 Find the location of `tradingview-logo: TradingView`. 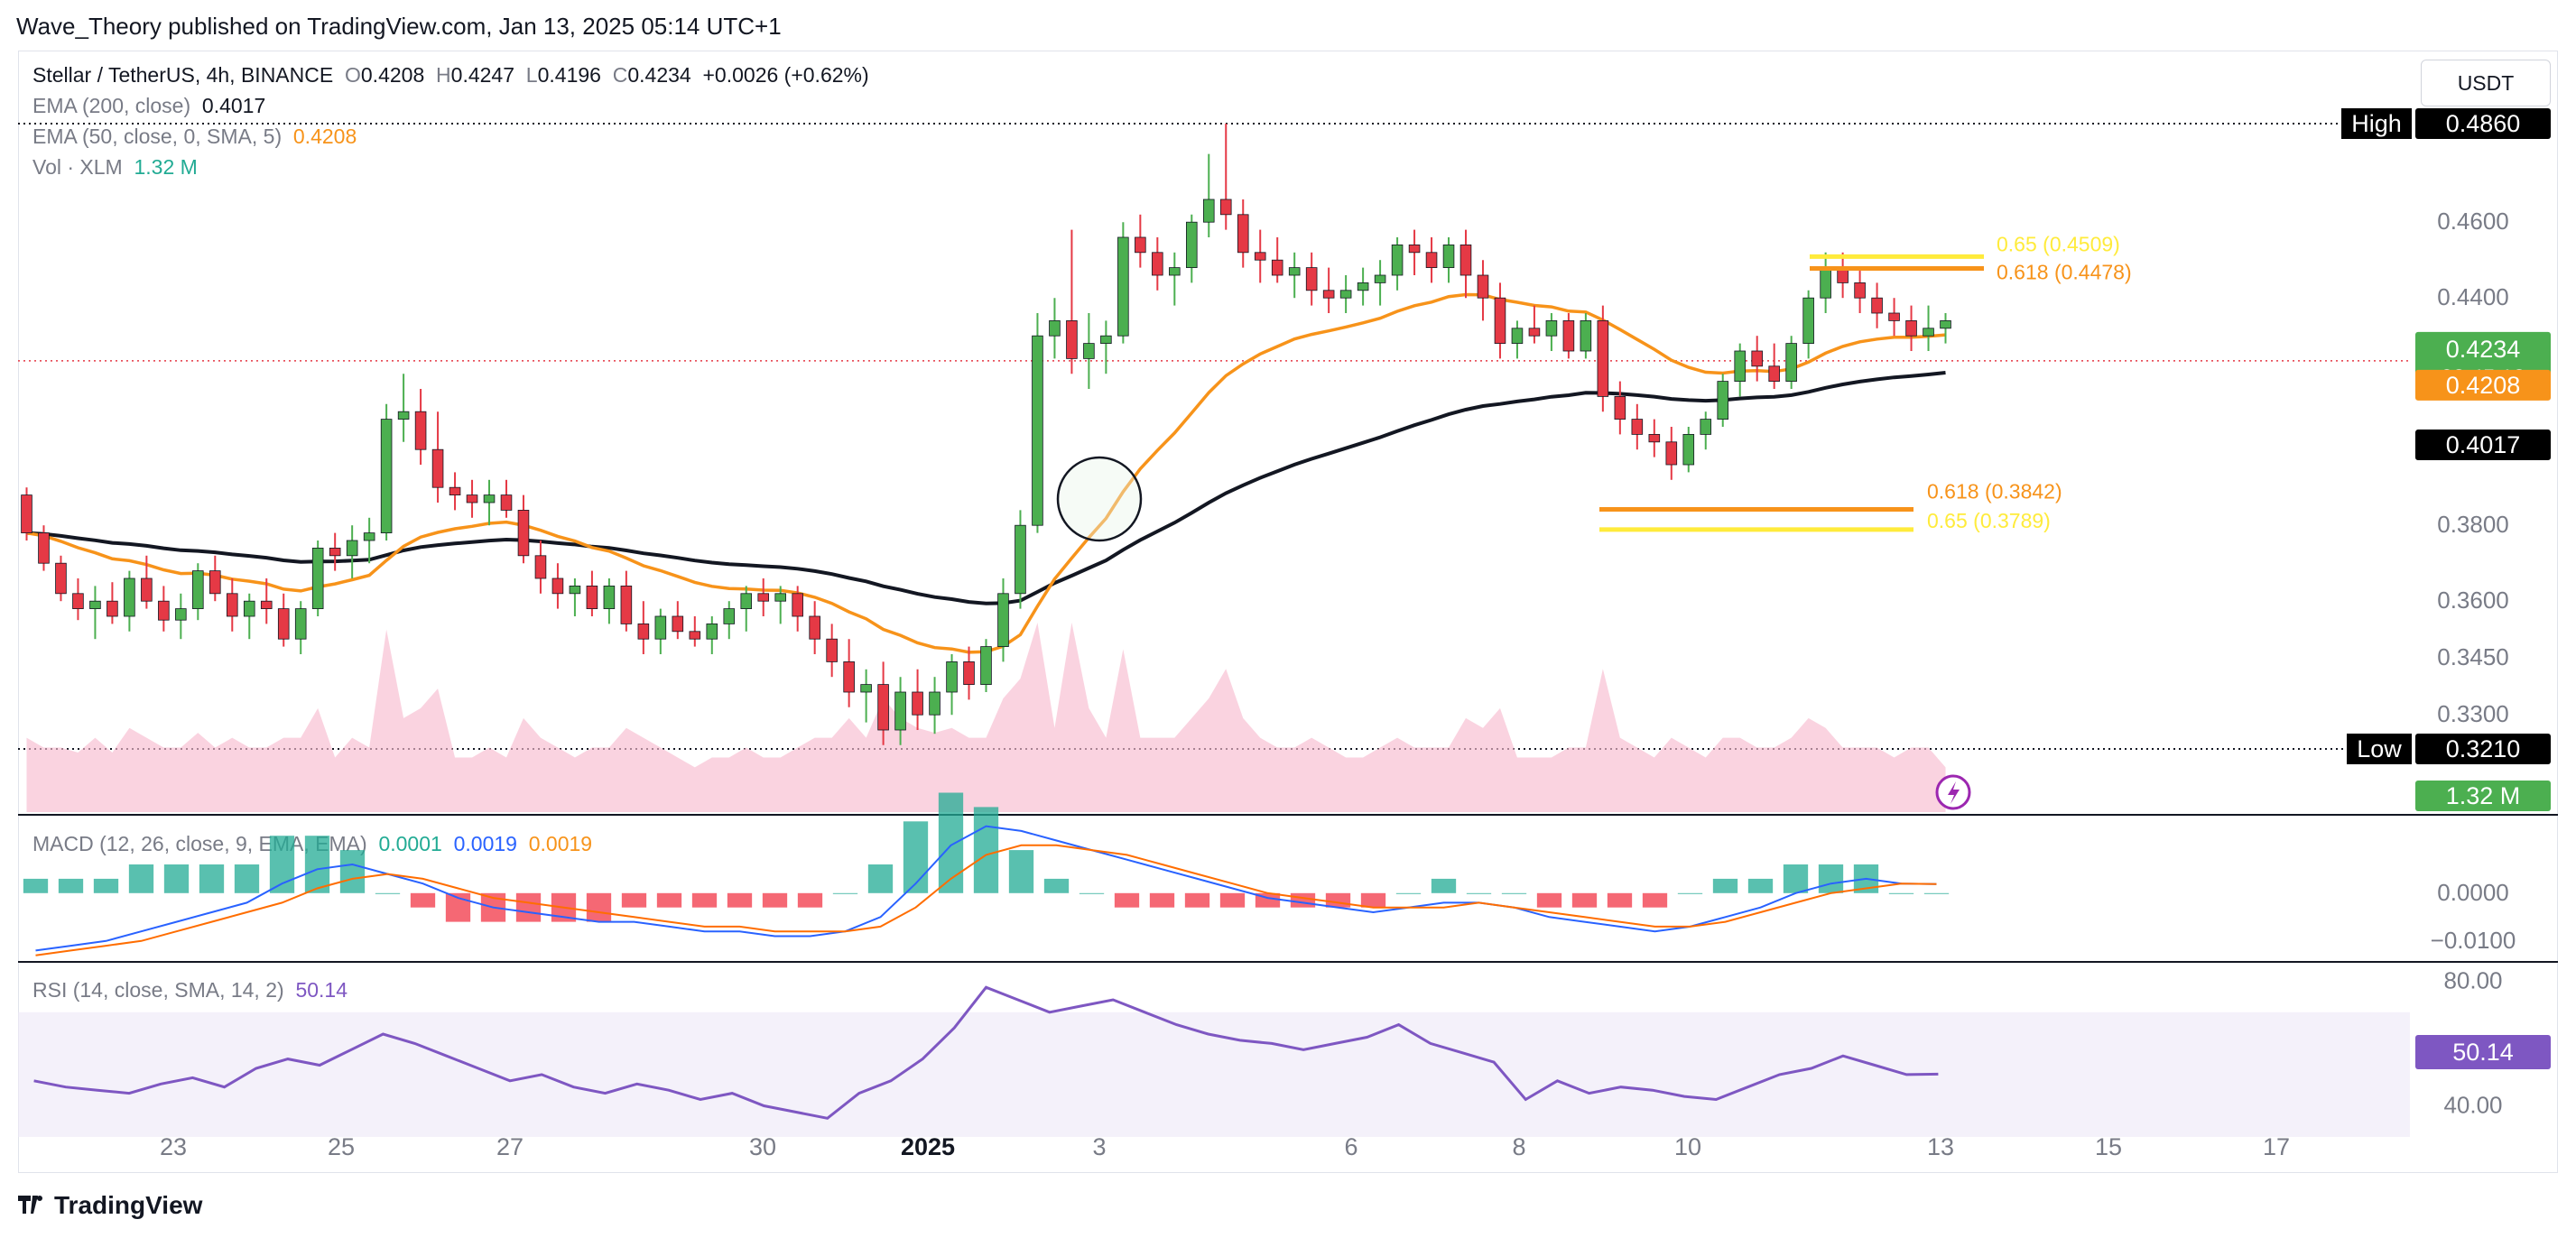

tradingview-logo: TradingView is located at coordinates (110, 1205).